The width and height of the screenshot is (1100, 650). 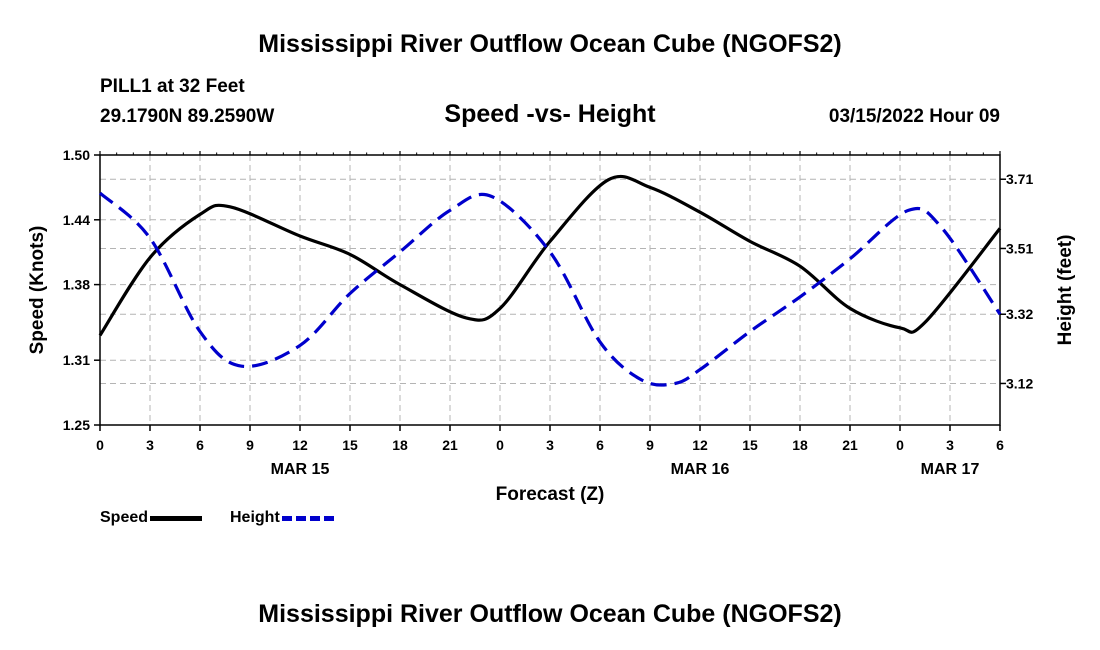 What do you see at coordinates (700, 469) in the screenshot?
I see `date-label: MAR 16` at bounding box center [700, 469].